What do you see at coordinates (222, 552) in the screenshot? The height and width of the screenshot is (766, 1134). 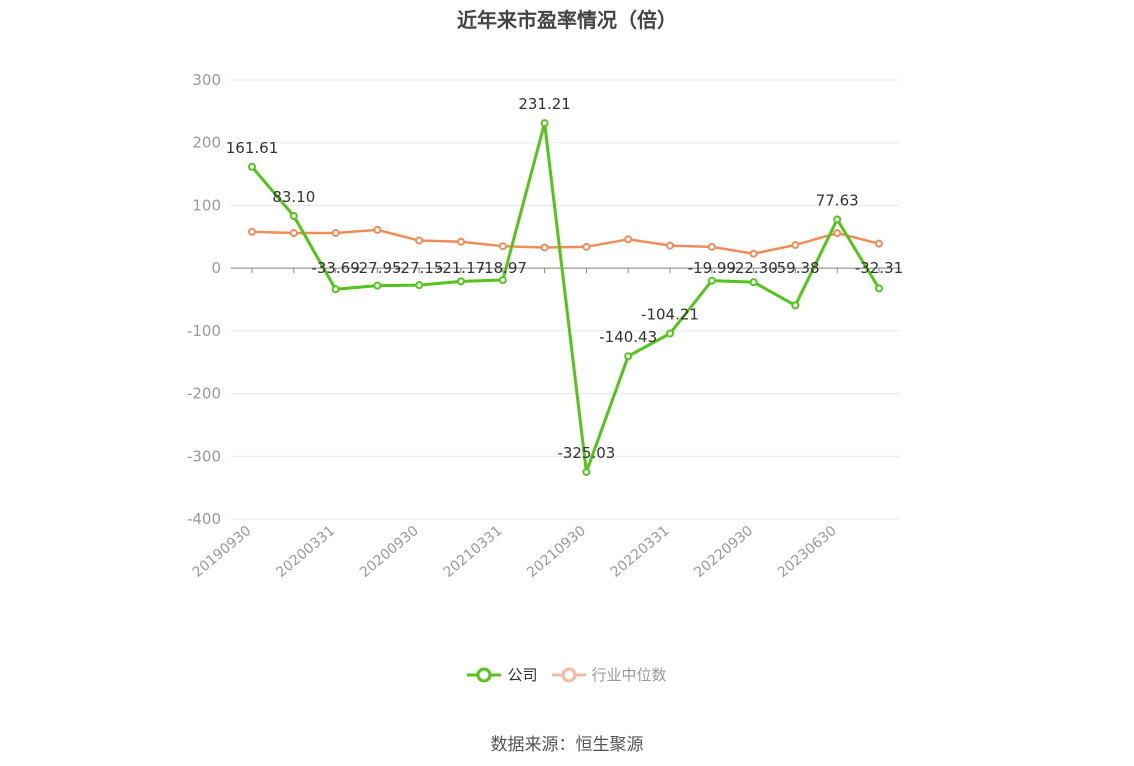 I see `x-tick-label: 20190930` at bounding box center [222, 552].